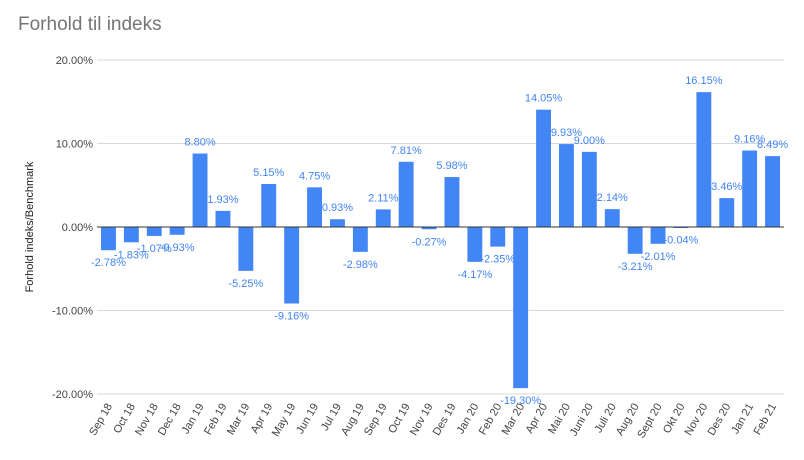  I want to click on data-label: -2.78%, so click(108, 263).